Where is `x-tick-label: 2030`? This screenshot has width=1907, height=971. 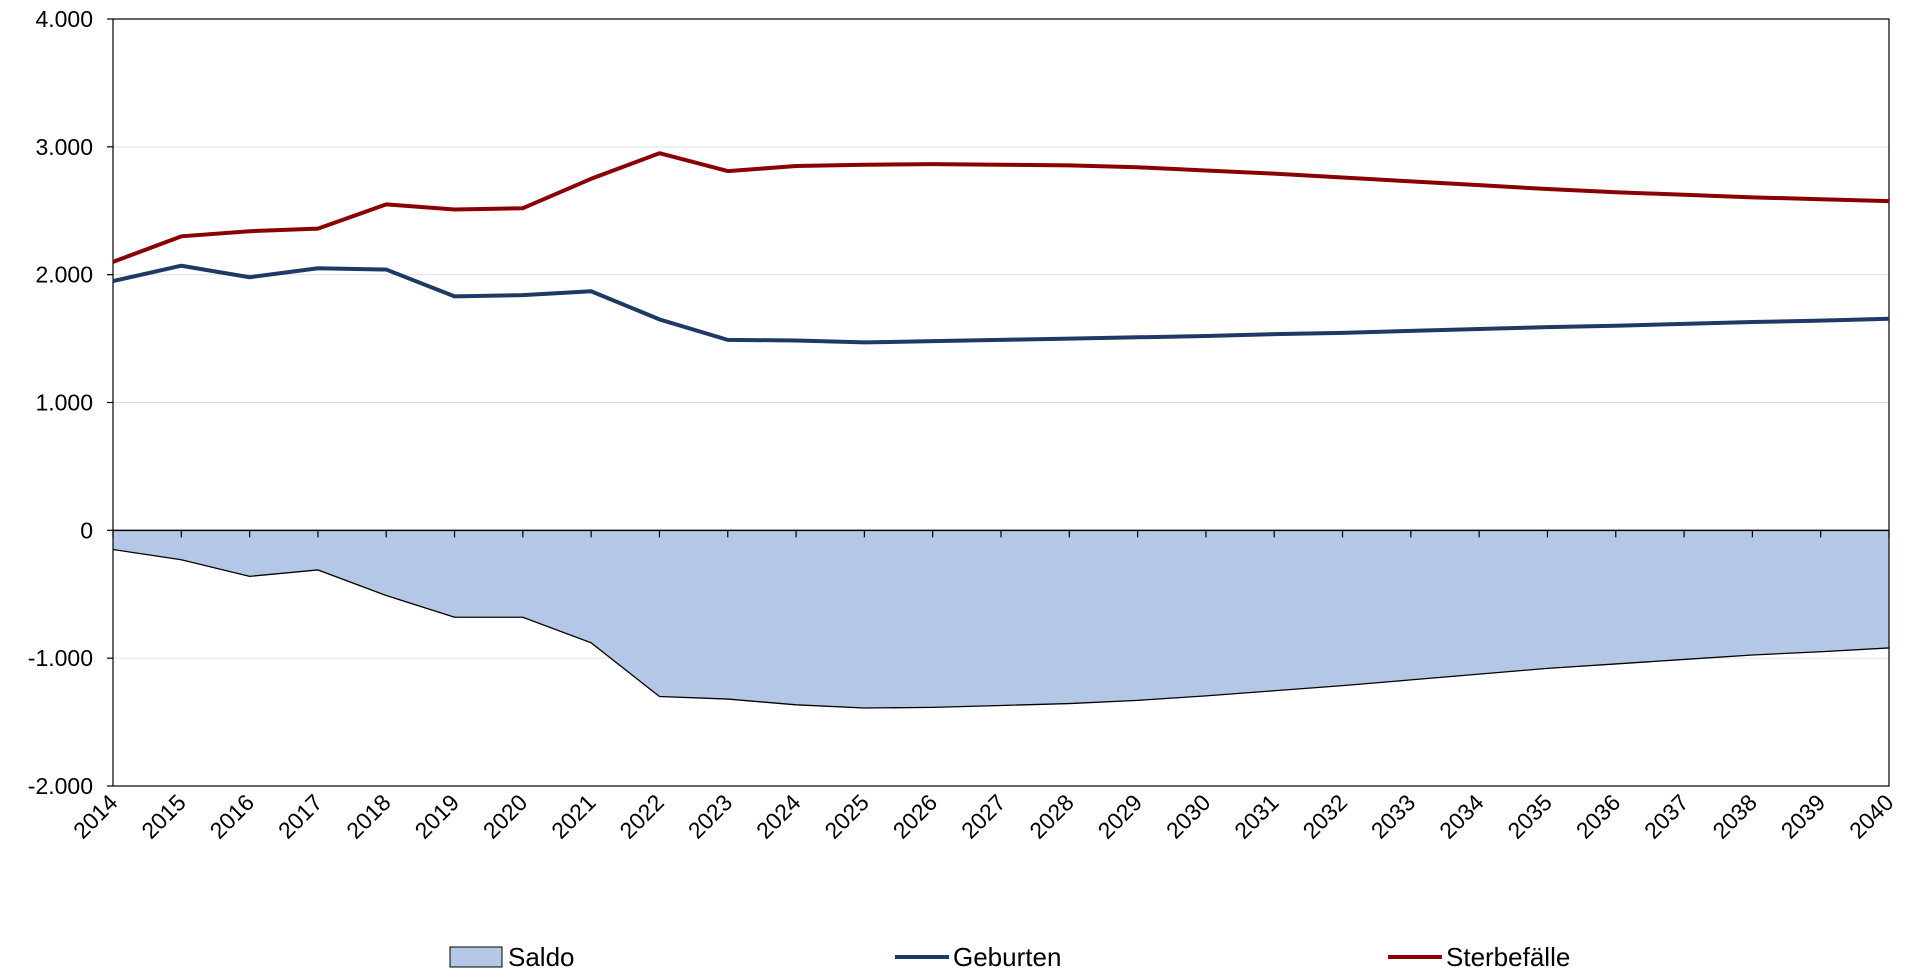
x-tick-label: 2030 is located at coordinates (1188, 816).